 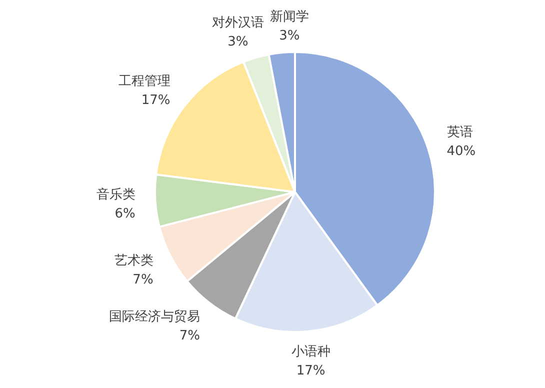 I want to click on slice-label: 对外汉语, so click(x=238, y=23).